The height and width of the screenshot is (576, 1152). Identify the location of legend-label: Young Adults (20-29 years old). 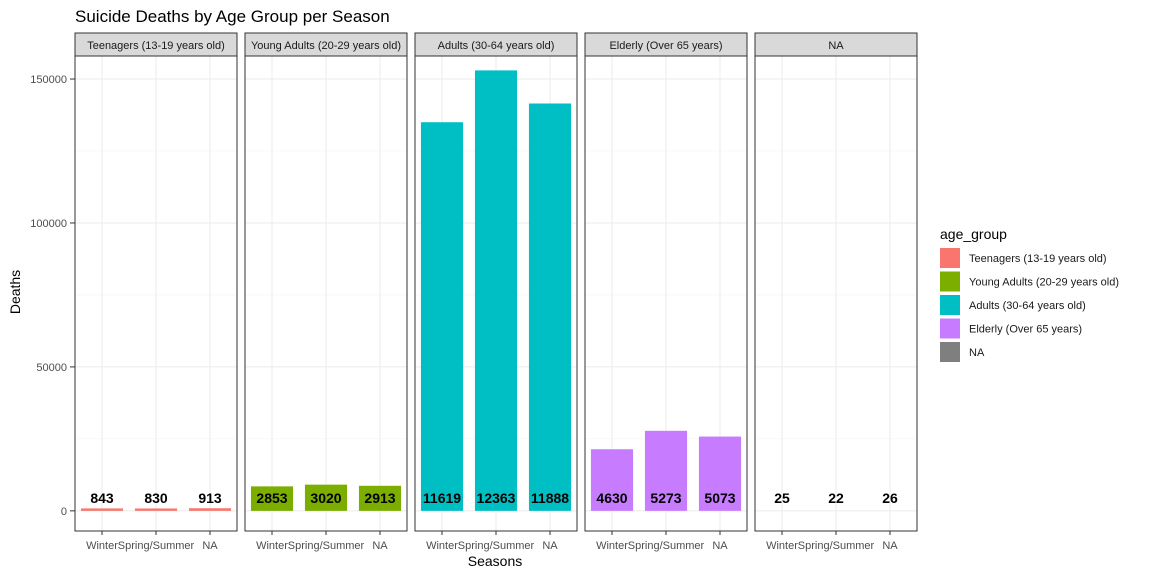
(1044, 283).